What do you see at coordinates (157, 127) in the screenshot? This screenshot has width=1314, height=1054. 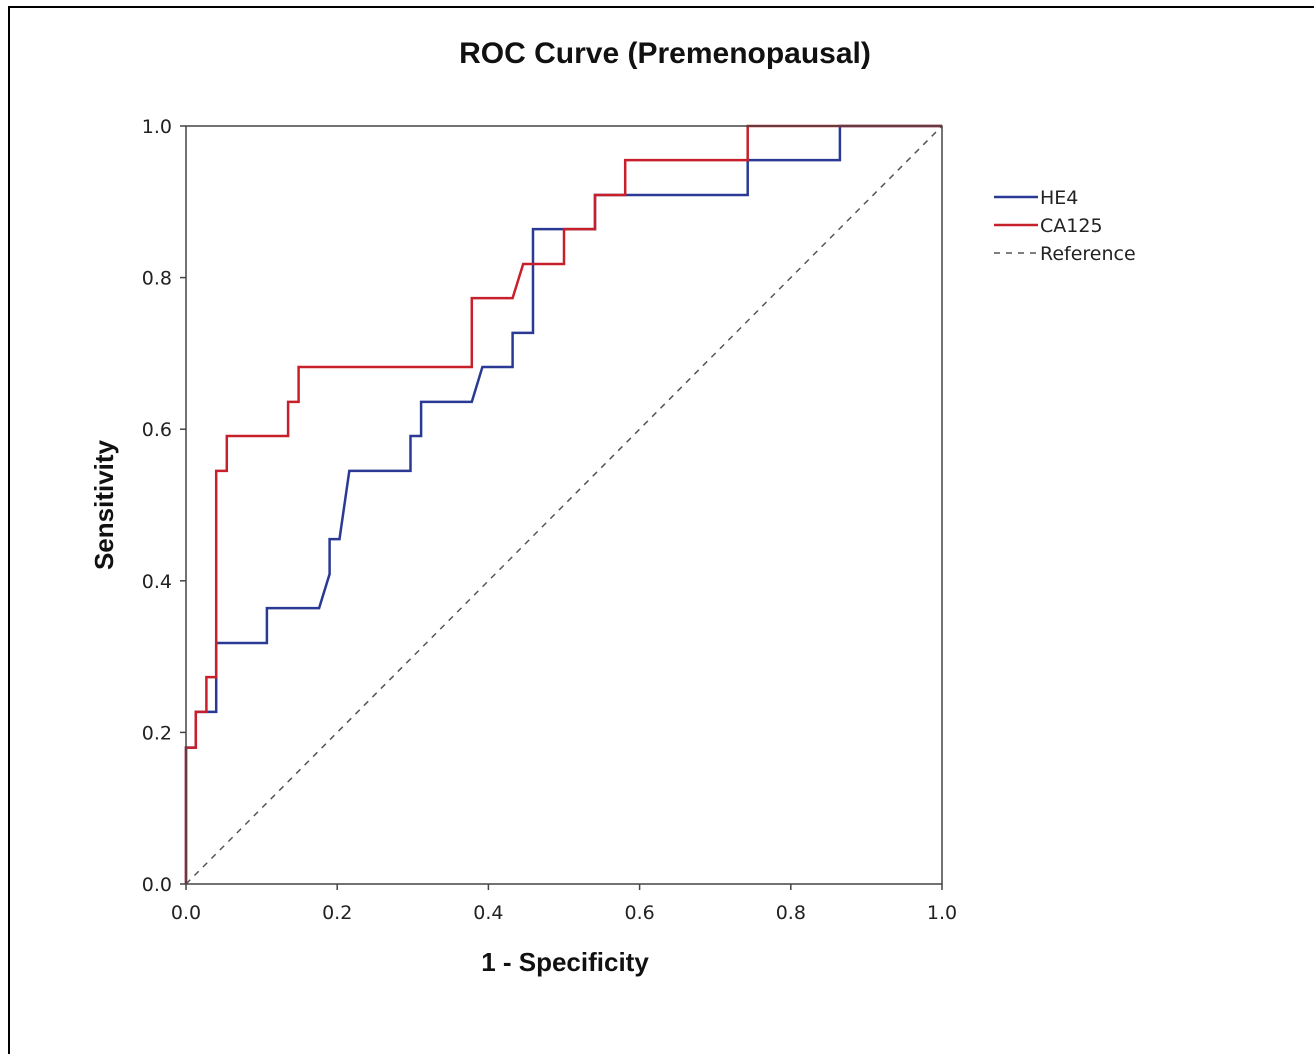 I see `y-tick-label: 1.0` at bounding box center [157, 127].